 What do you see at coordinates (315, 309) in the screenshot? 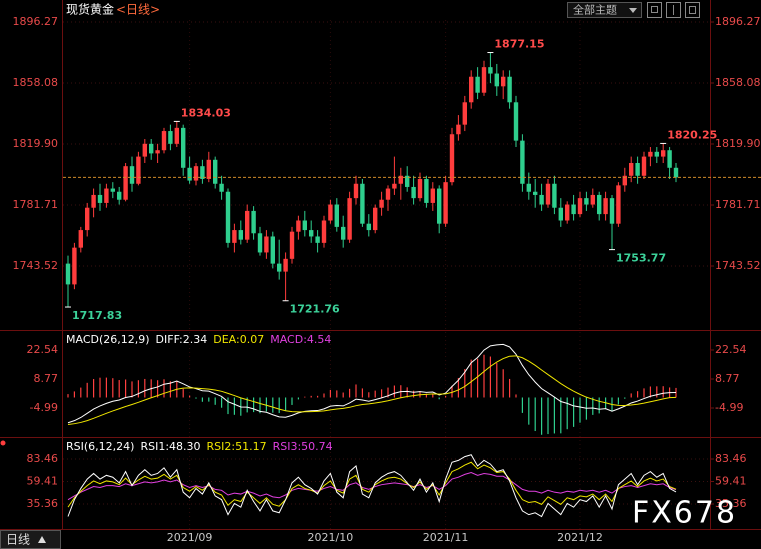
I see `low-label: 1721.76` at bounding box center [315, 309].